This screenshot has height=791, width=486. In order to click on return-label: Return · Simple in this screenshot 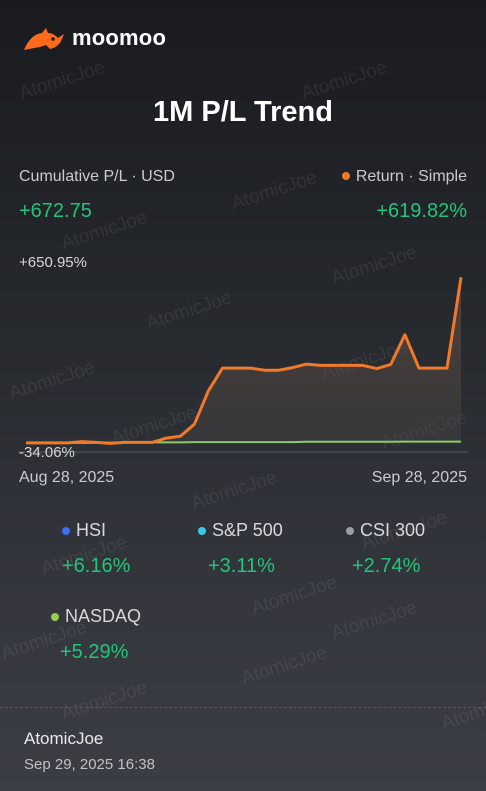, I will do `click(411, 176)`.